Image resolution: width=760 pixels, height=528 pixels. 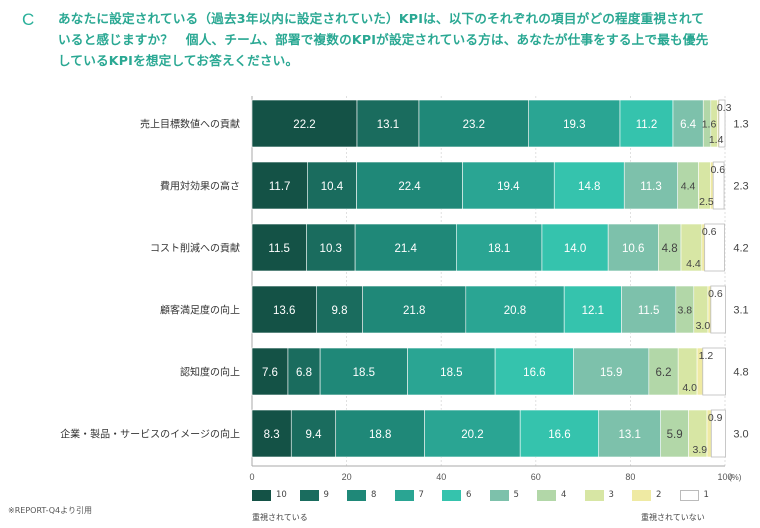 I want to click on value-label: 19.3, so click(x=574, y=125).